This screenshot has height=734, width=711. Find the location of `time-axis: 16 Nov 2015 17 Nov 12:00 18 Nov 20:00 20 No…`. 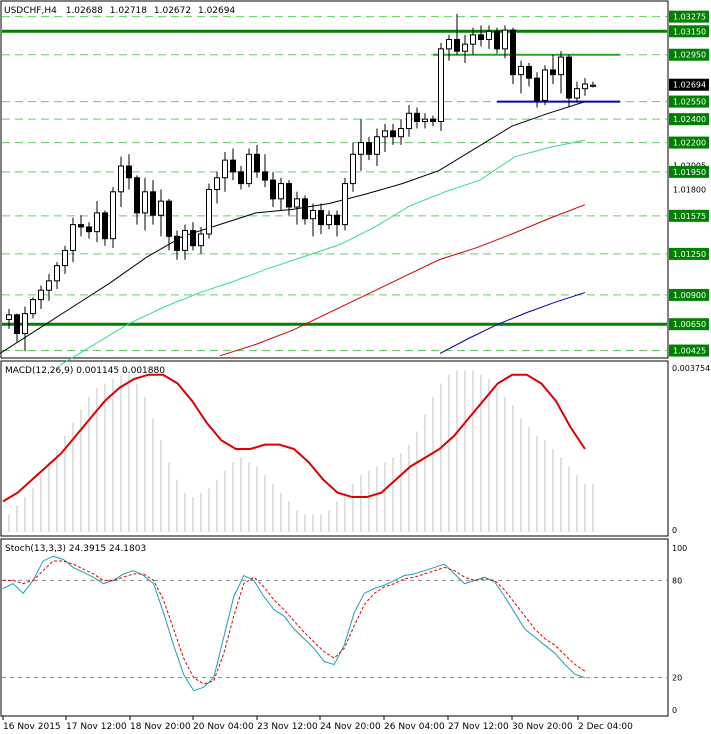

time-axis: 16 Nov 2015 17 Nov 12:00 18 Nov 20:00 20 No… is located at coordinates (317, 724).